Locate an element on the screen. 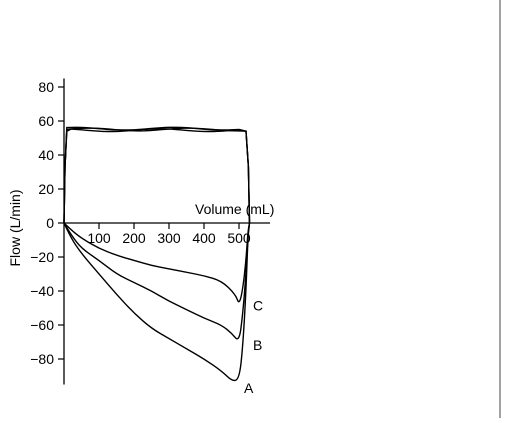  y-tick-label: −40 is located at coordinates (42, 291).